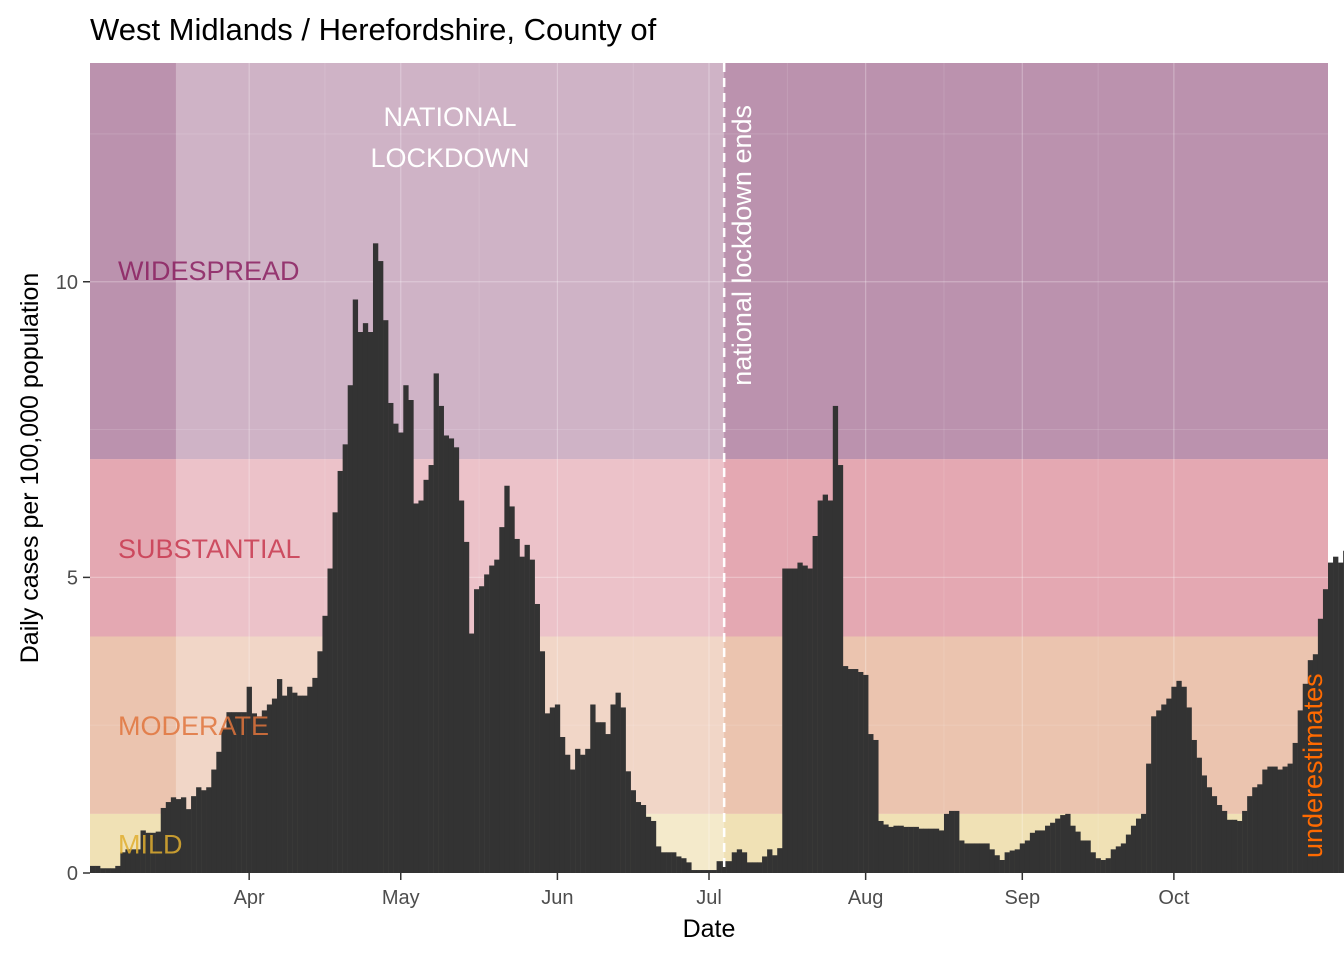 The height and width of the screenshot is (960, 1344). I want to click on lockdown-label-line2: LOCKDOWN, so click(450, 158).